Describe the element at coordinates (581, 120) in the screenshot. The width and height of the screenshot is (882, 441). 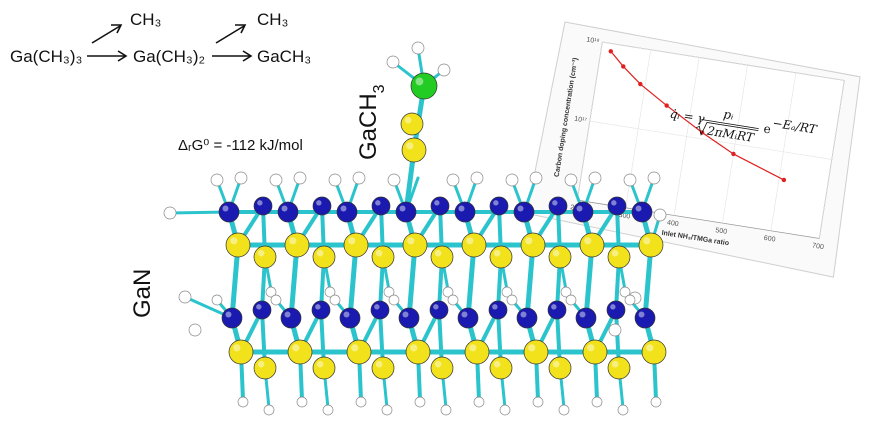
I see `y-tick-label: 10¹⁷` at that location.